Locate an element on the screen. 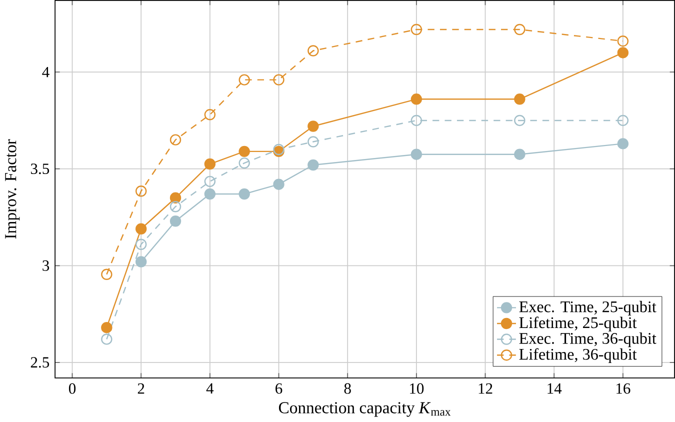 The height and width of the screenshot is (422, 675). legend-label: Exec. Time, 25-qubit is located at coordinates (587, 308).